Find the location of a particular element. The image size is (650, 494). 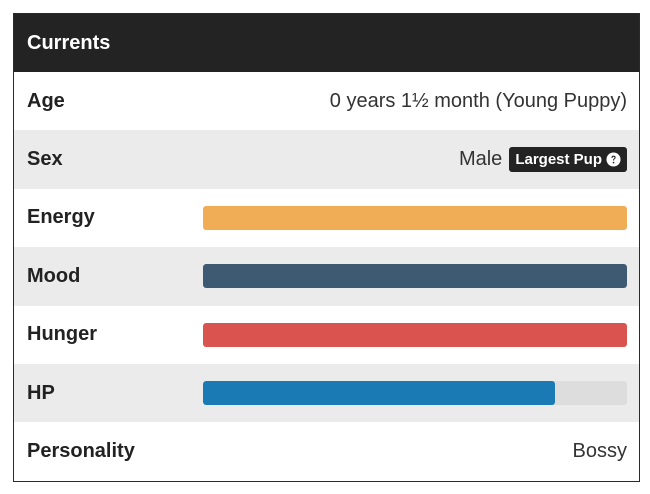

bar-row: HP is located at coordinates (326, 393).